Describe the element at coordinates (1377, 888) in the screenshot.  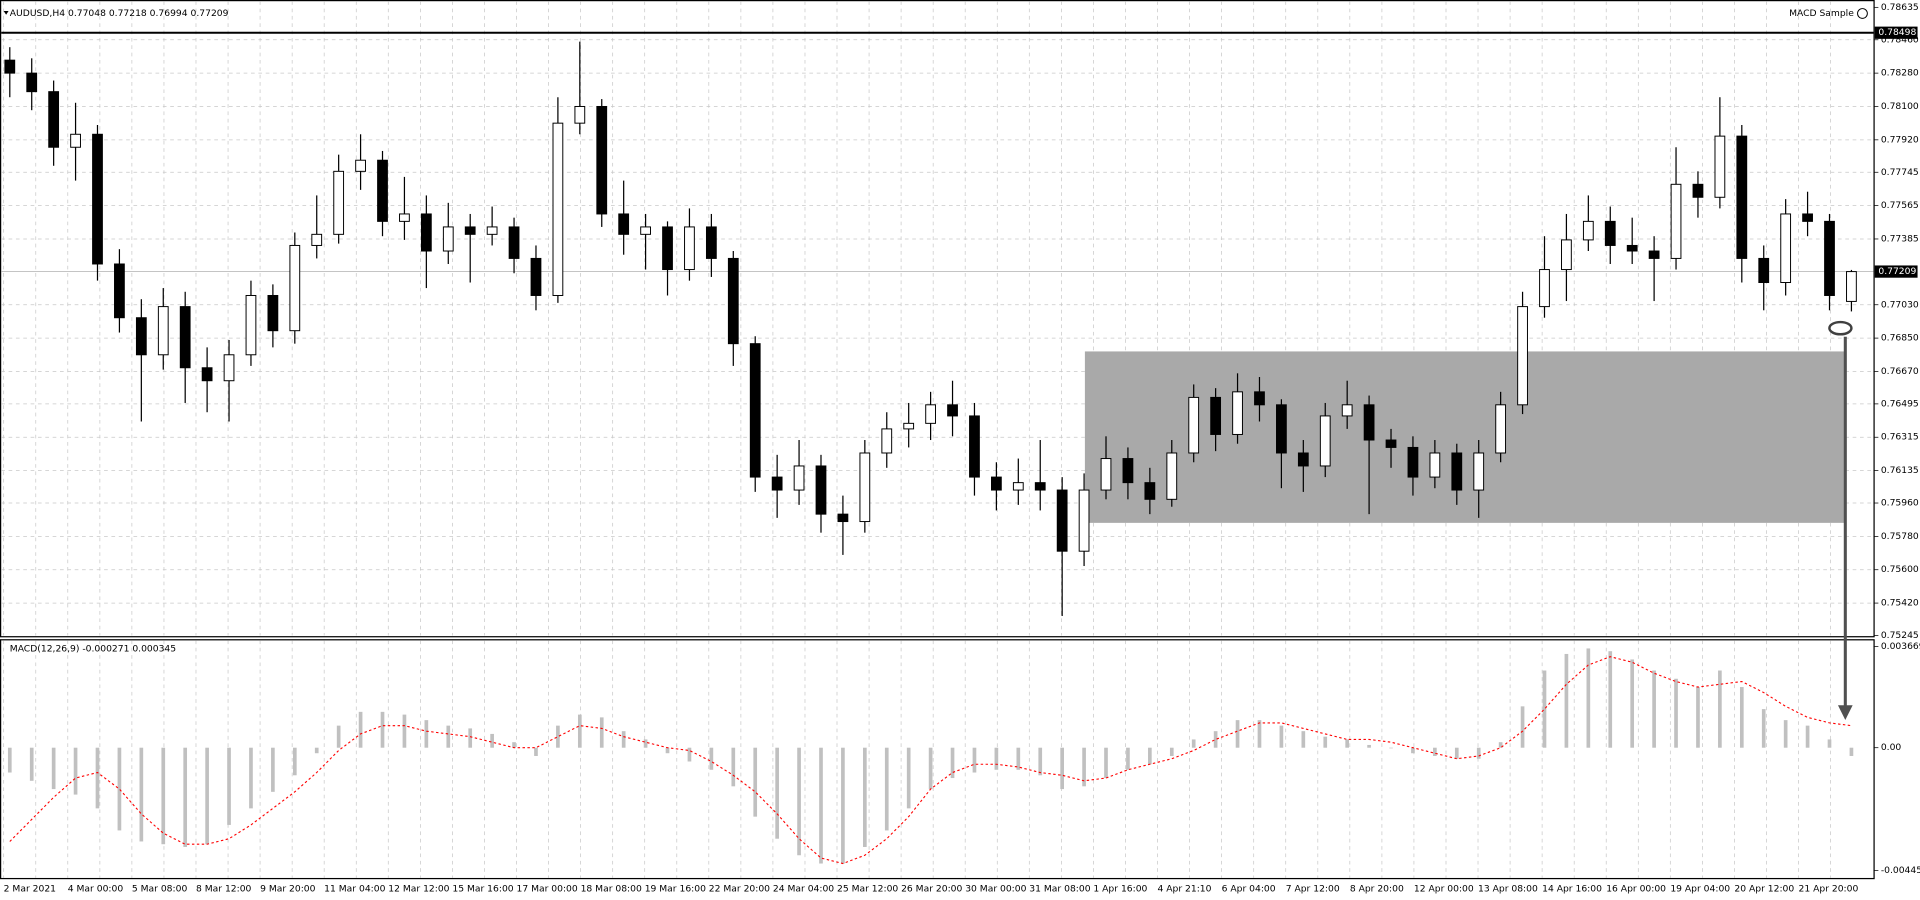
I see `x-tick-label: 8 Apr 20:00` at that location.